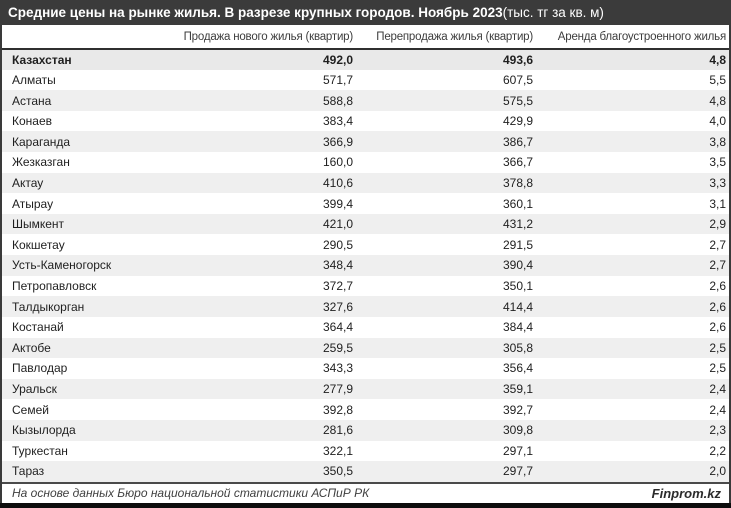 This screenshot has height=508, width=731. I want to click on row-value: 588,8, so click(337, 100).